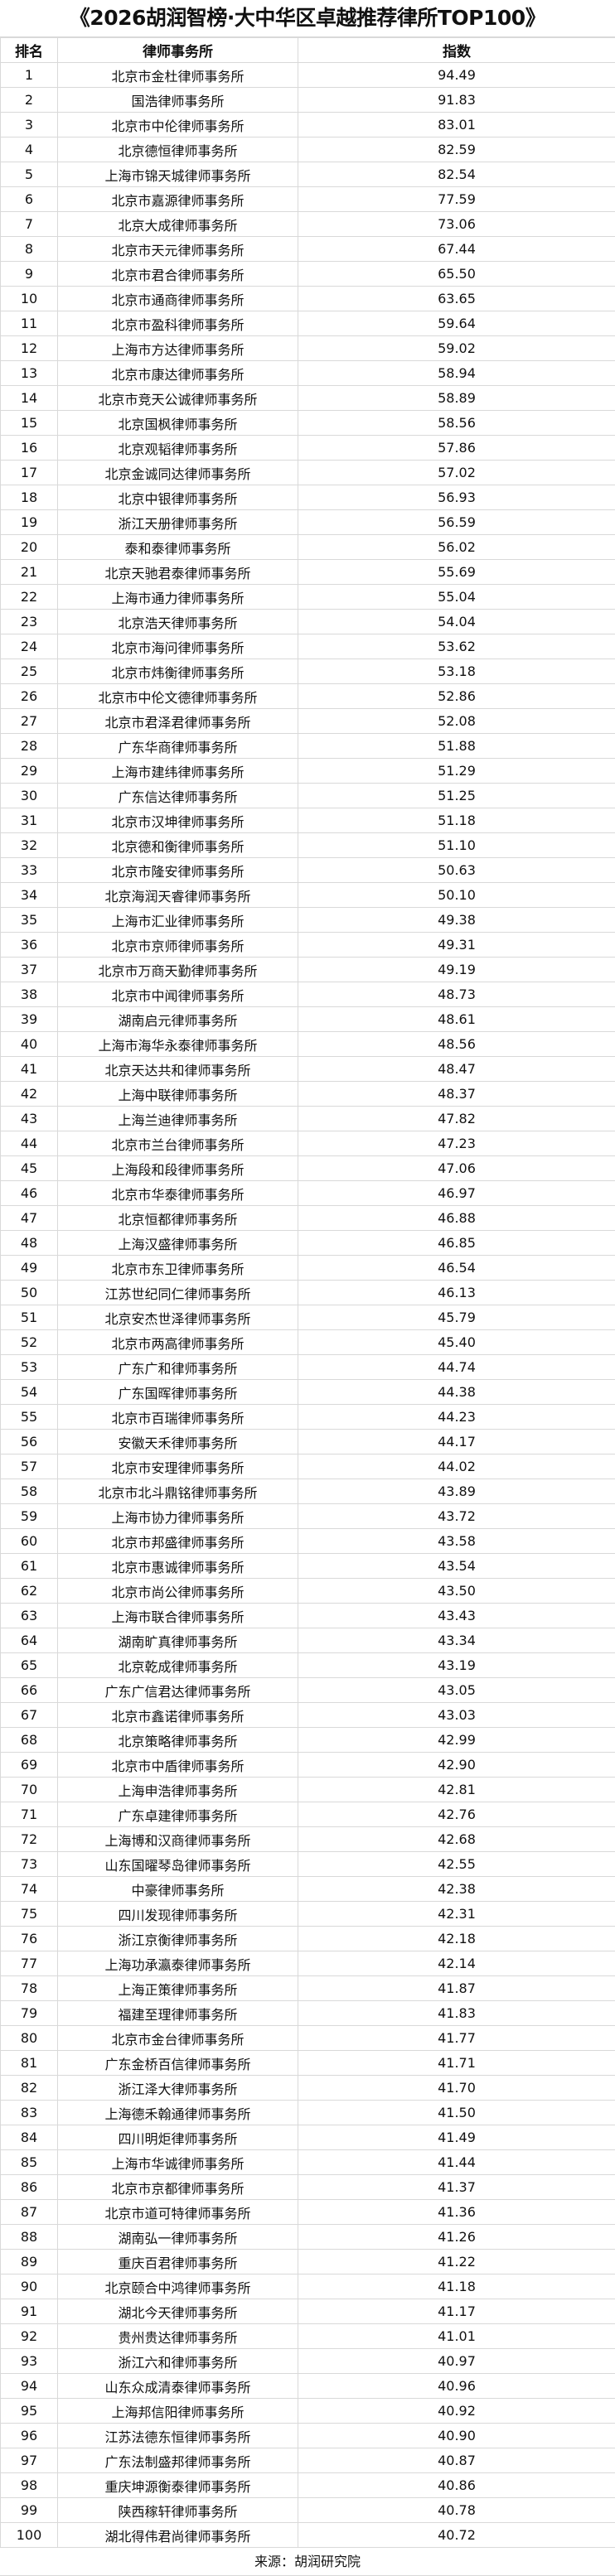 The height and width of the screenshot is (2576, 615). What do you see at coordinates (178, 1343) in the screenshot?
I see `firm-cell: 北京市两高律师事务所` at bounding box center [178, 1343].